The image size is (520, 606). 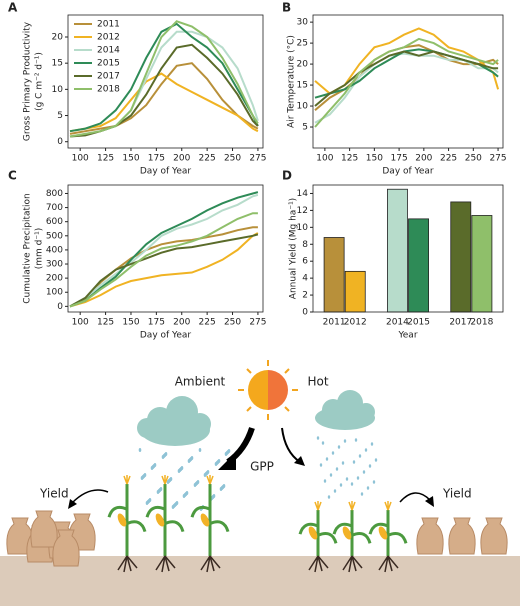 What do you see at coordinates (334, 323) in the screenshot?
I see `x-tick-label: 2011` at bounding box center [334, 323].